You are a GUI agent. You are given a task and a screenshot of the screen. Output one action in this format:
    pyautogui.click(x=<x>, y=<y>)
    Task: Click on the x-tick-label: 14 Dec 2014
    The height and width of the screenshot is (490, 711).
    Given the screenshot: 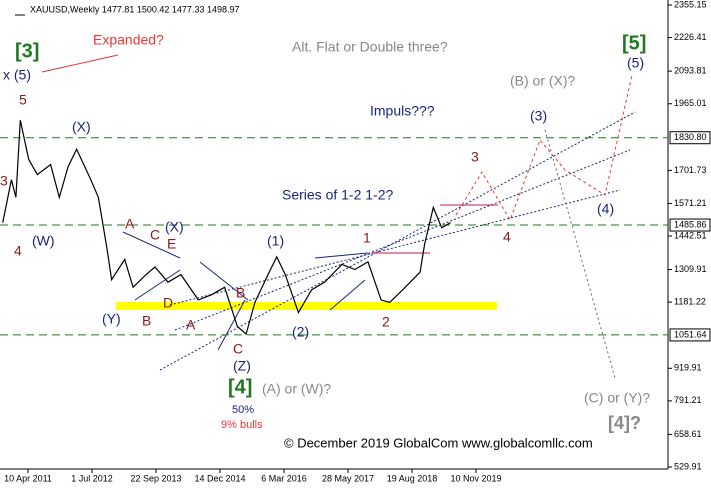 What is the action you would take?
    pyautogui.click(x=219, y=478)
    